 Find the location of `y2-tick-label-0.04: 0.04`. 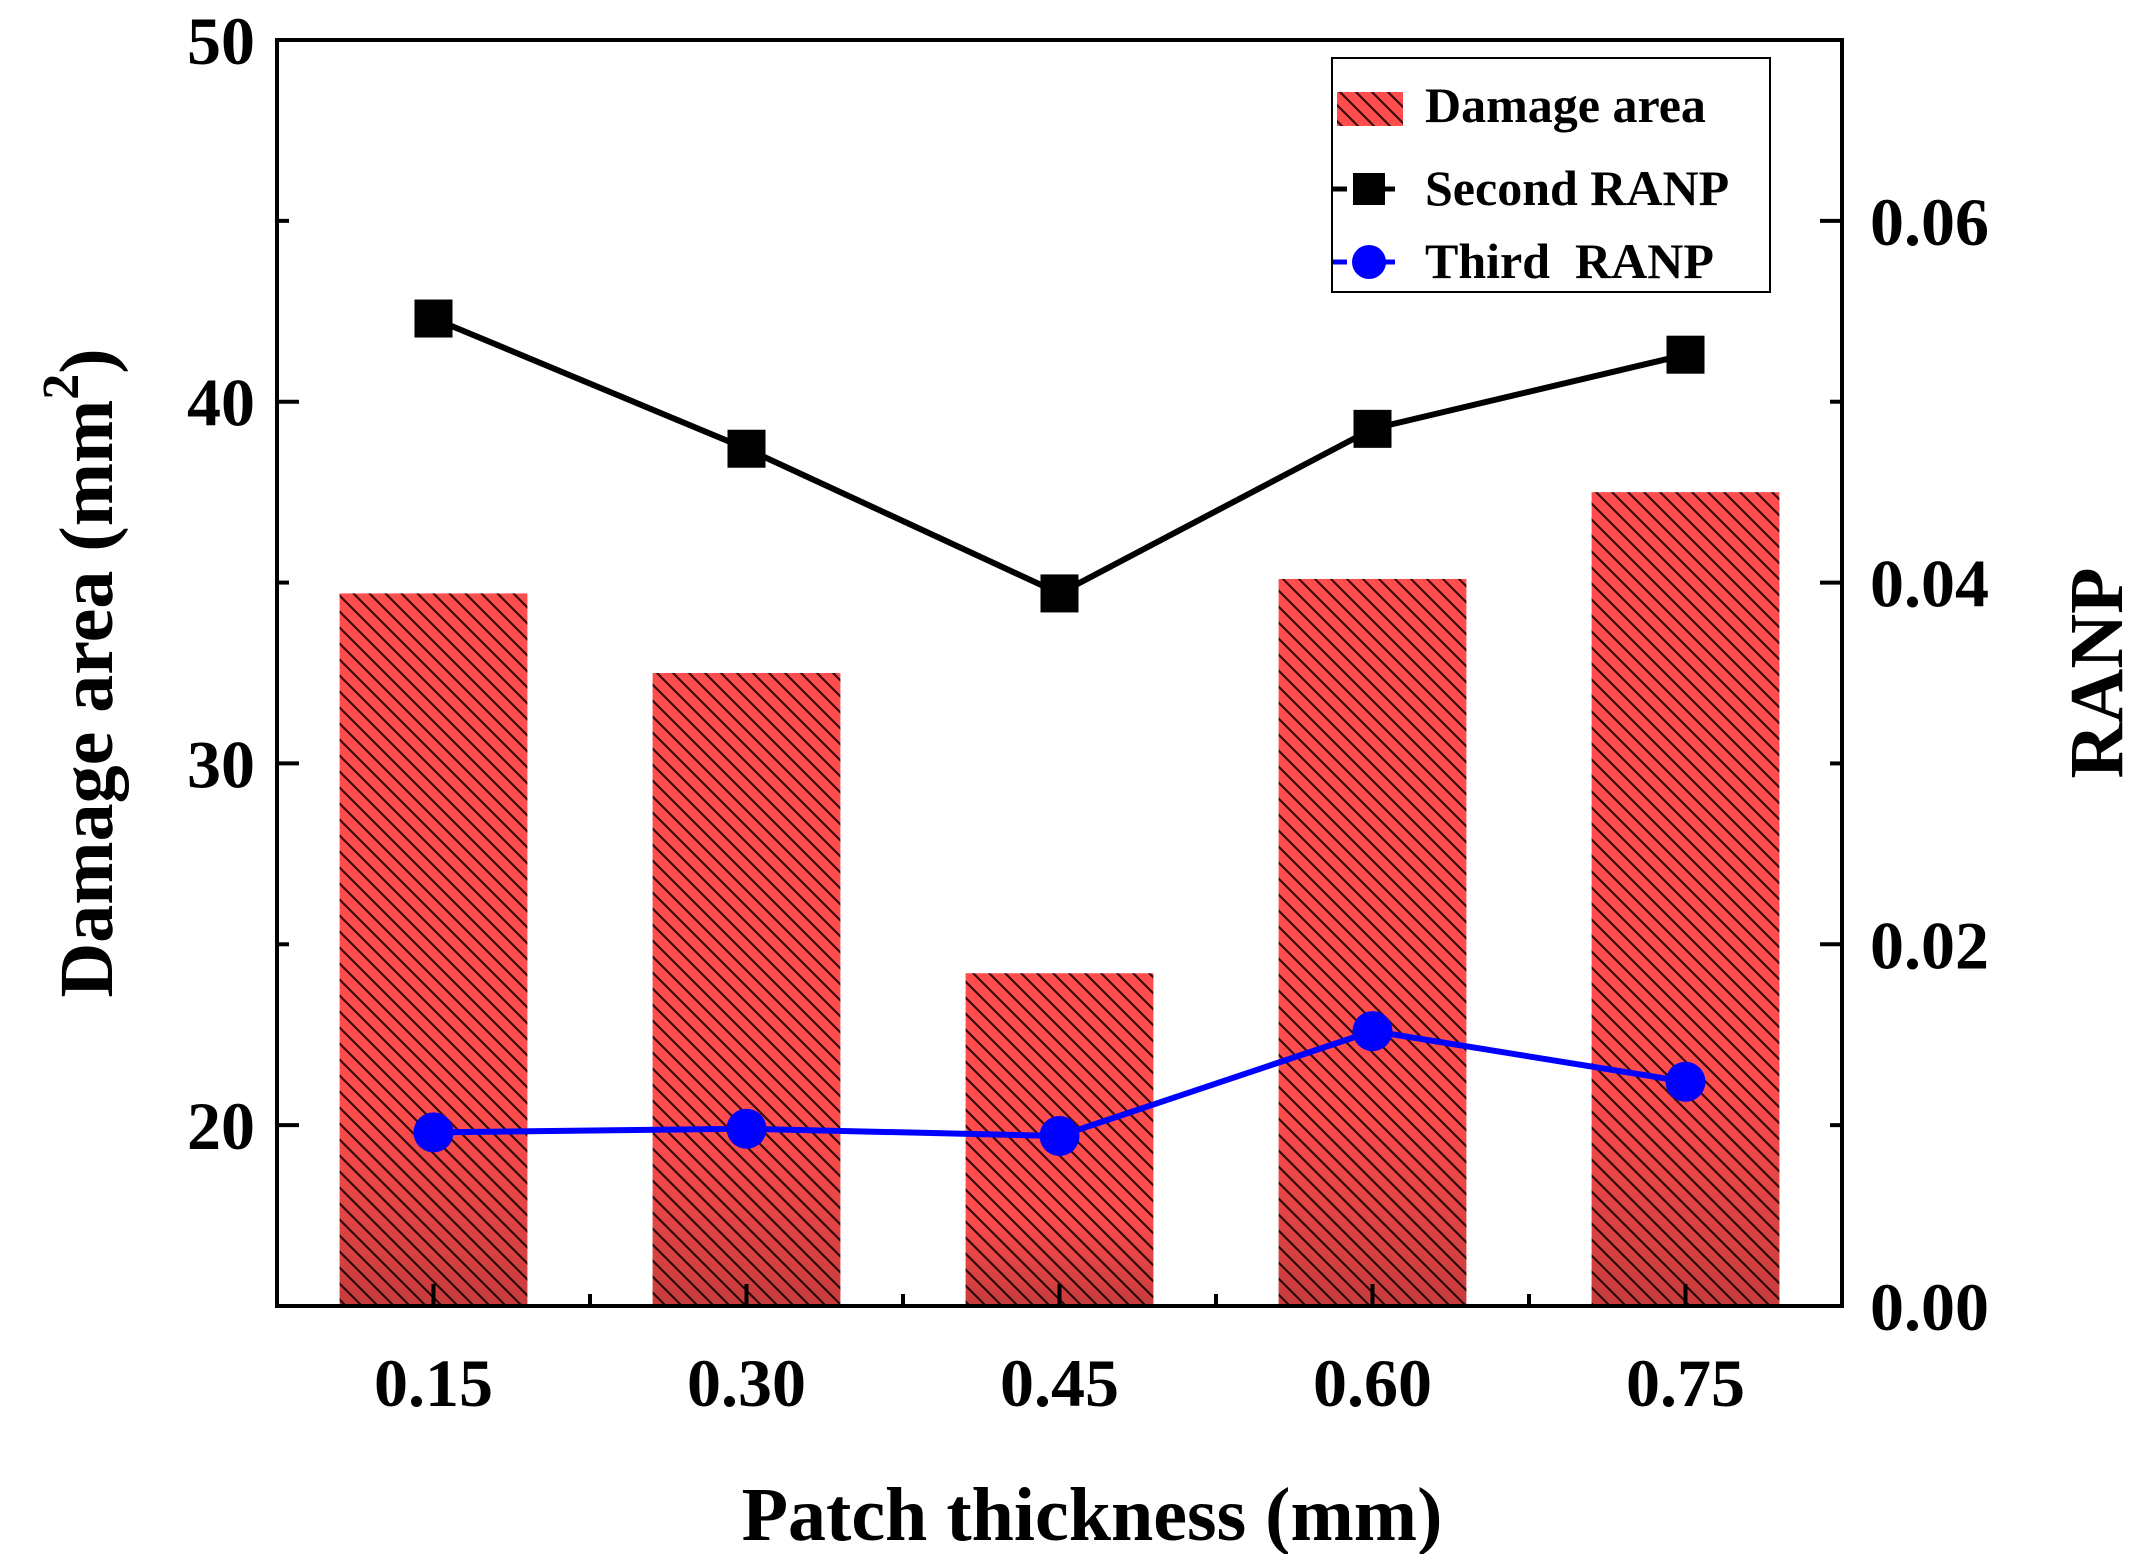

y2-tick-label-0.04: 0.04 is located at coordinates (1929, 584).